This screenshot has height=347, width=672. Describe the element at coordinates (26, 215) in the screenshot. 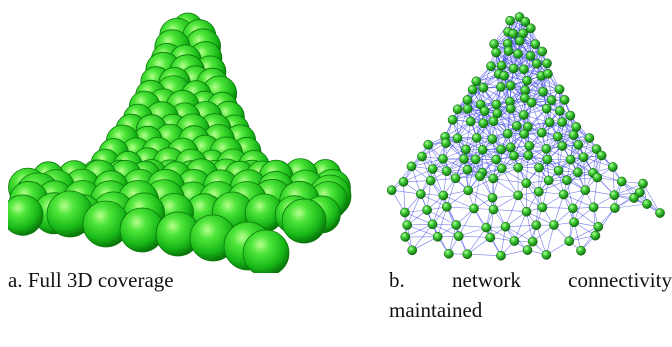

I see `coverage-sphere` at that location.